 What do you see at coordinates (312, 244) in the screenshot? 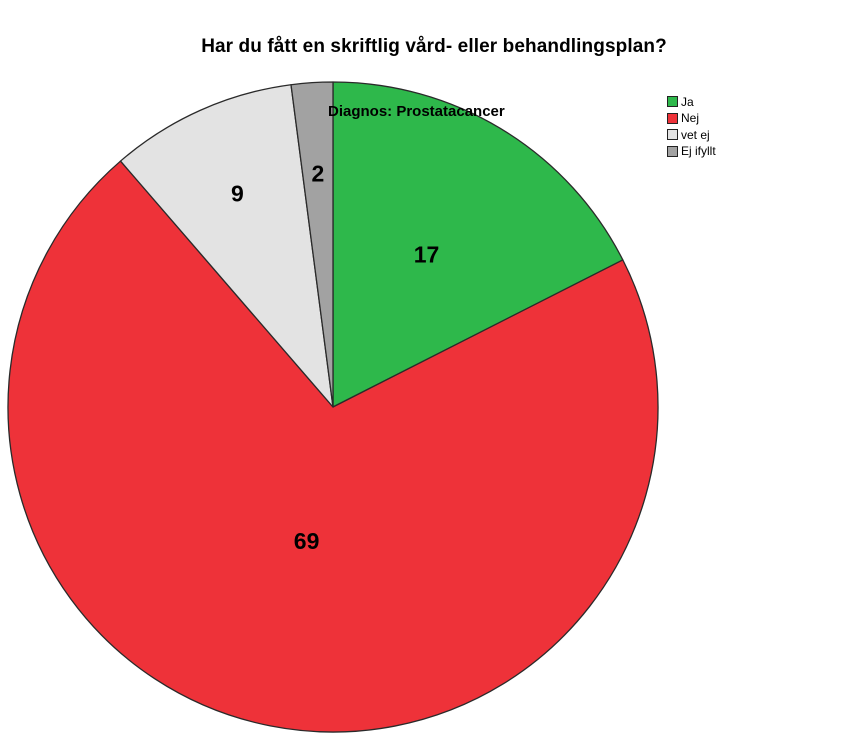
I see `pie-slice-ej-ifyllt` at bounding box center [312, 244].